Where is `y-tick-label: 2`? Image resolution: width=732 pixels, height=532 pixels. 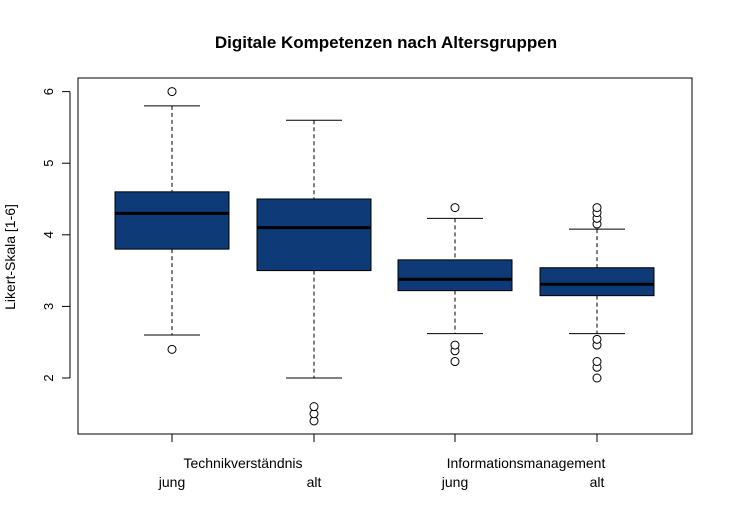
y-tick-label: 2 is located at coordinates (48, 377).